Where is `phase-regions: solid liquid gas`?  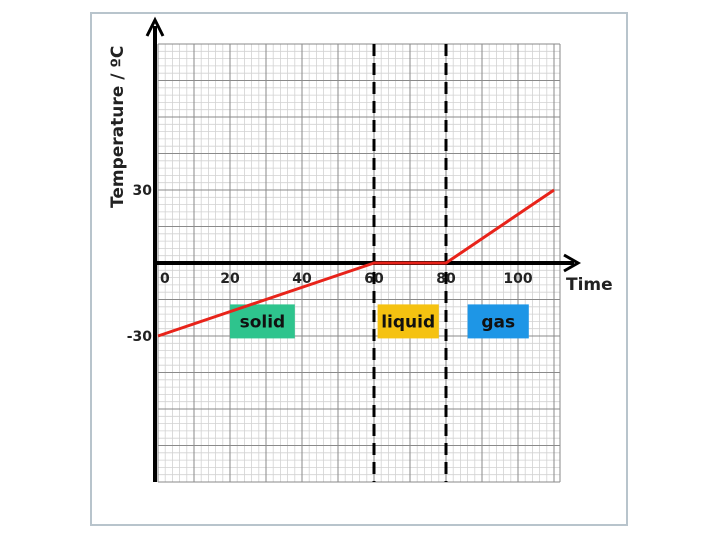
phase-regions: solid liquid gas is located at coordinates (379, 321).